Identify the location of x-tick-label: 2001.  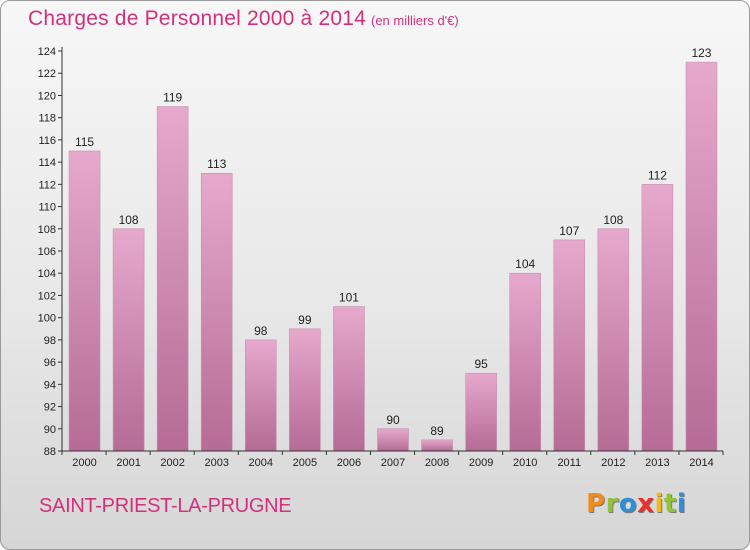
(128, 463).